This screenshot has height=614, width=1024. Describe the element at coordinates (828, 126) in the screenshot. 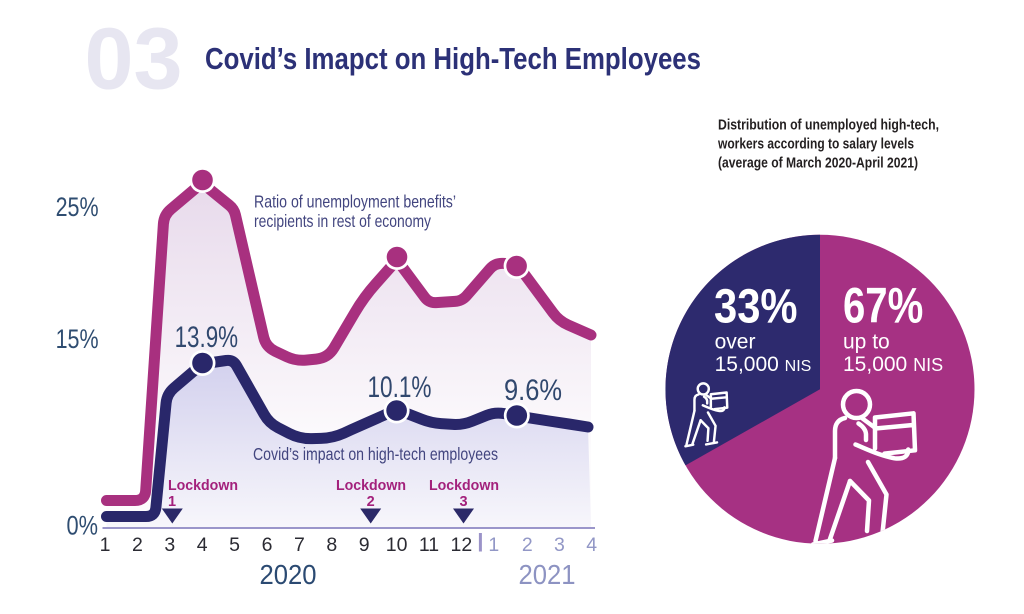

I see `svg-text:Distribution of unemployed hig: Distribution of unemployed high-tech,` at that location.